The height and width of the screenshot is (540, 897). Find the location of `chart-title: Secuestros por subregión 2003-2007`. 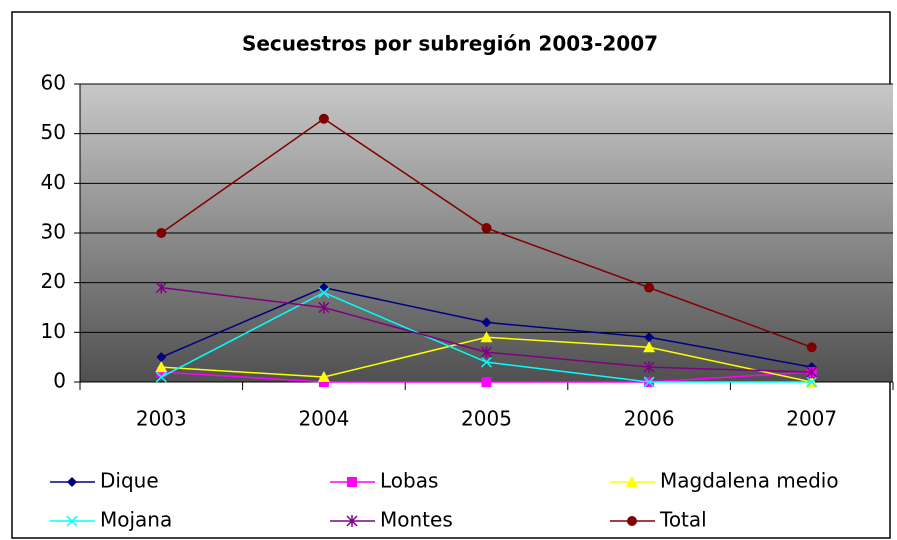

chart-title: Secuestros por subregión 2003-2007 is located at coordinates (450, 44).